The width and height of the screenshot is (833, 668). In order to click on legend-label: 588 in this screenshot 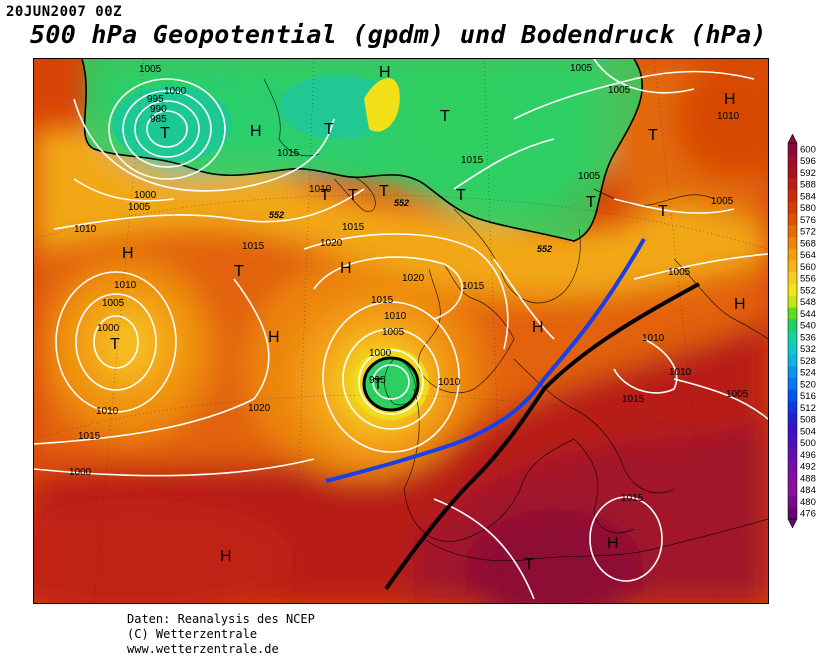, I will do `click(808, 185)`.